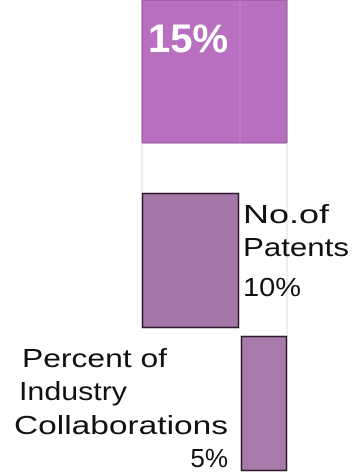  Describe the element at coordinates (296, 247) in the screenshot. I see `label-line: Patents` at that location.